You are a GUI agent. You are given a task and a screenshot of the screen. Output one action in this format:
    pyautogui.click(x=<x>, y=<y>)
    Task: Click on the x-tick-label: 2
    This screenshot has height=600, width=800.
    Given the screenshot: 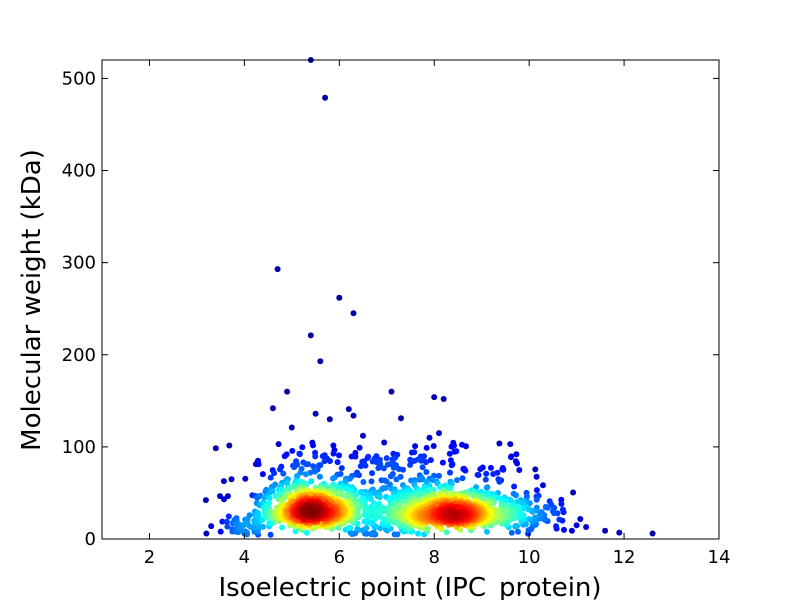 What is the action you would take?
    pyautogui.click(x=149, y=557)
    